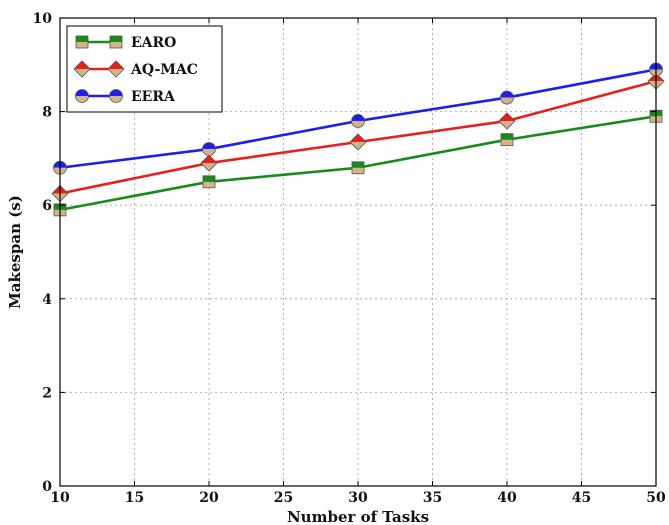 This screenshot has width=669, height=525. What do you see at coordinates (134, 498) in the screenshot?
I see `x-tick-label: 15` at bounding box center [134, 498].